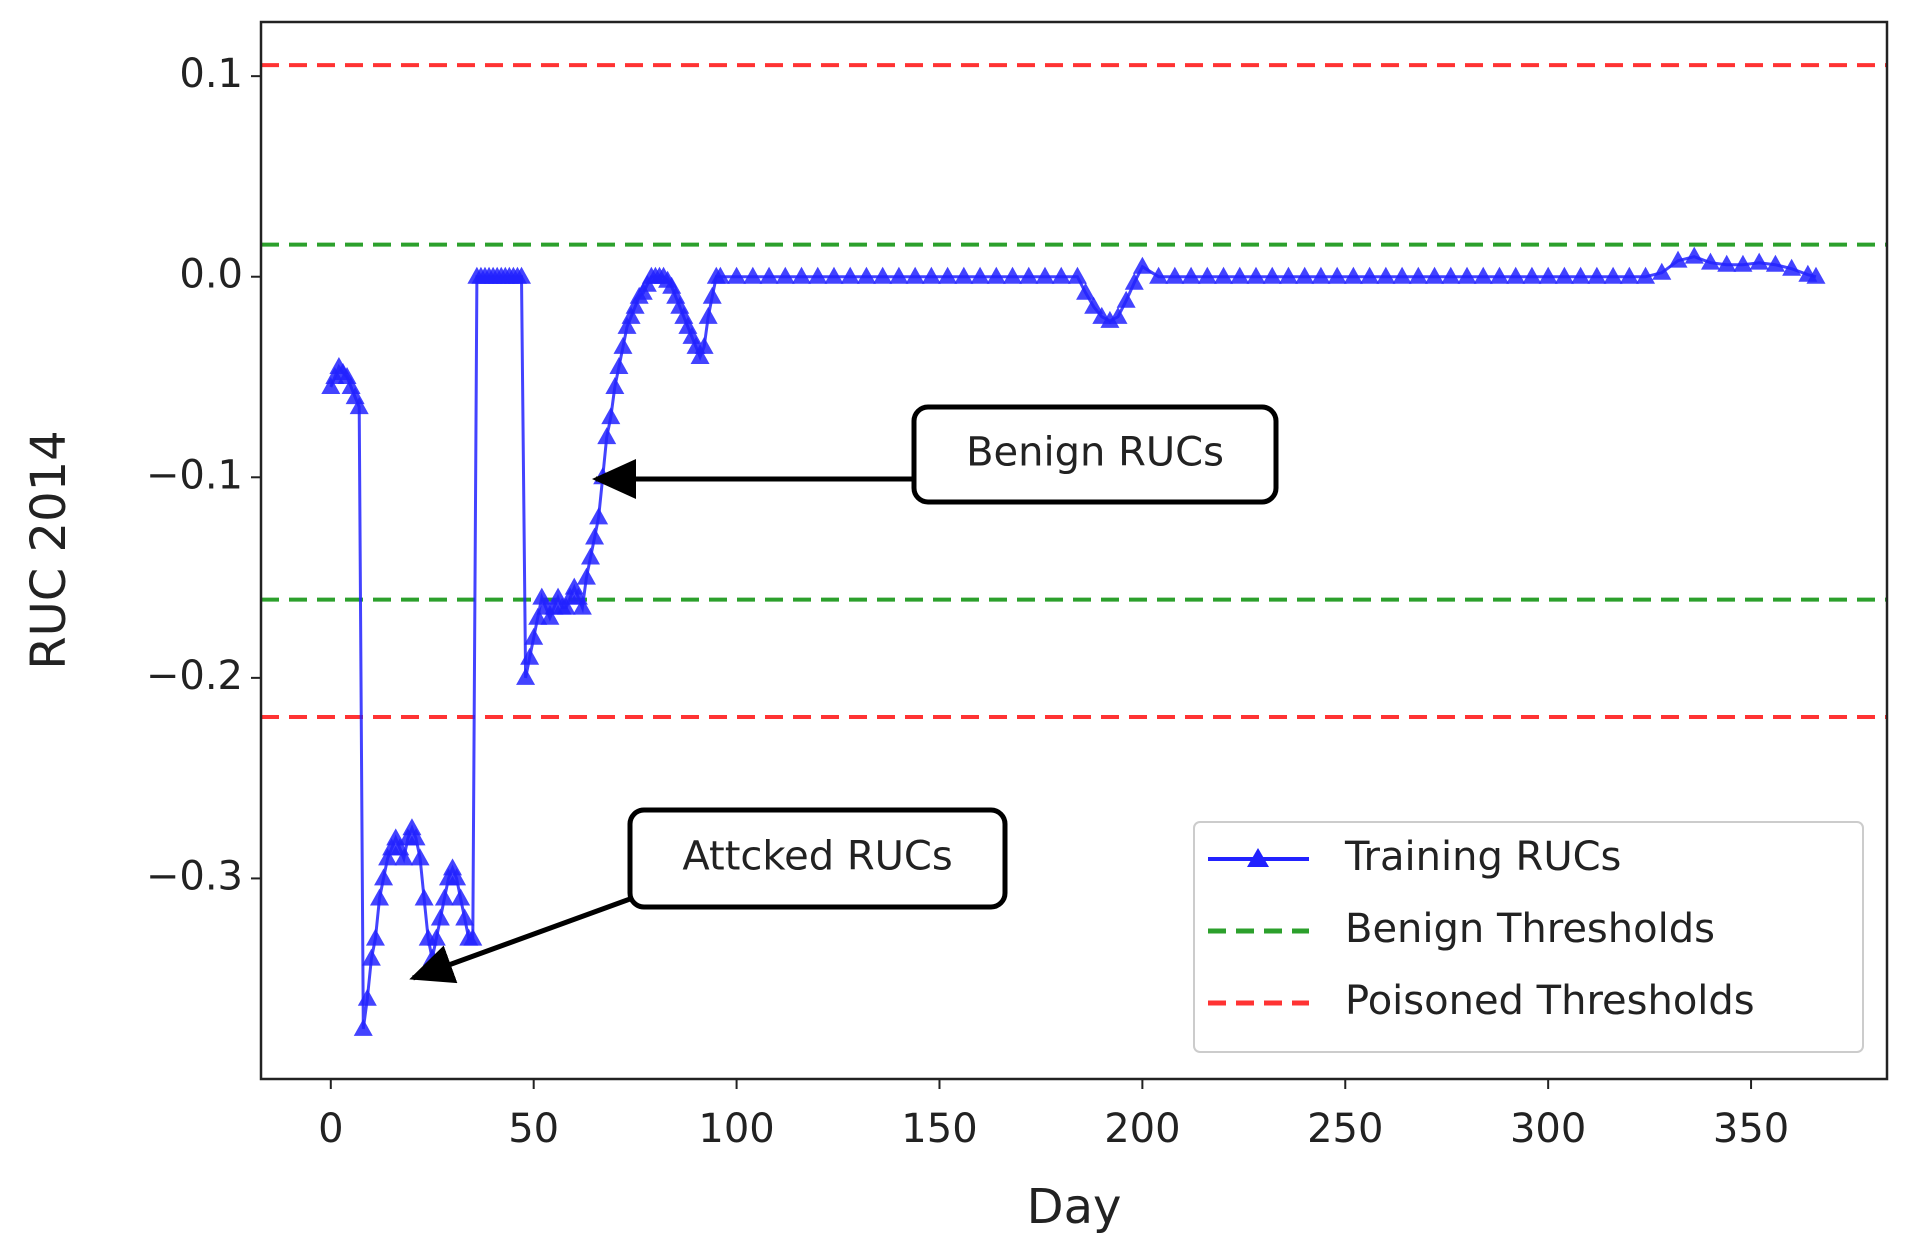  What do you see at coordinates (194, 475) in the screenshot?
I see `y-tick-label: −0.1` at bounding box center [194, 475].